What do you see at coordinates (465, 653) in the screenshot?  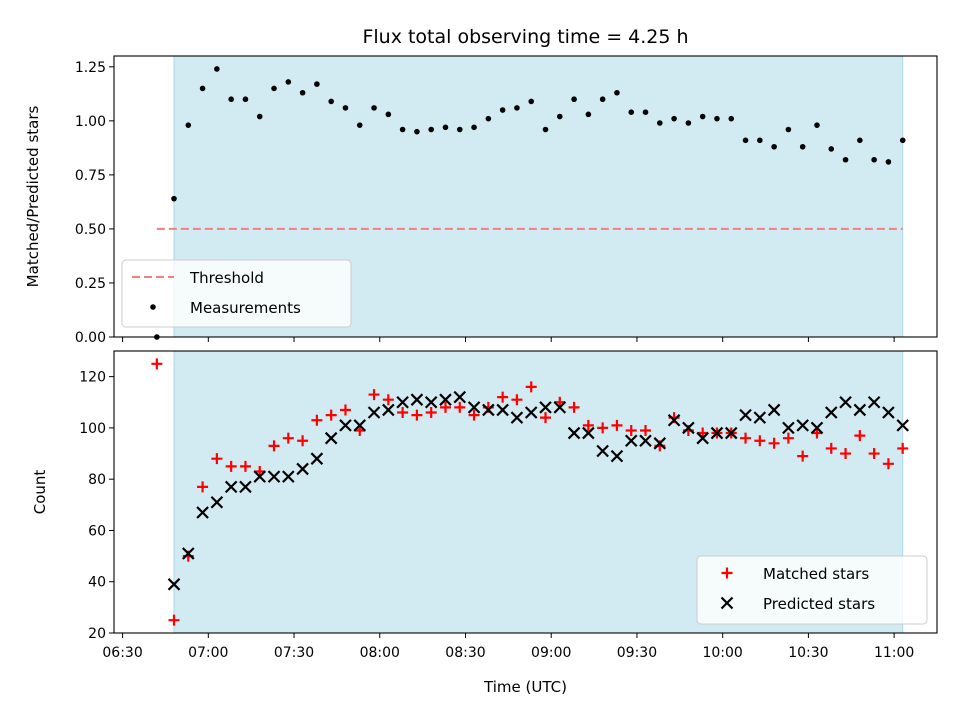 I see `x-tick-label: 08:30` at bounding box center [465, 653].